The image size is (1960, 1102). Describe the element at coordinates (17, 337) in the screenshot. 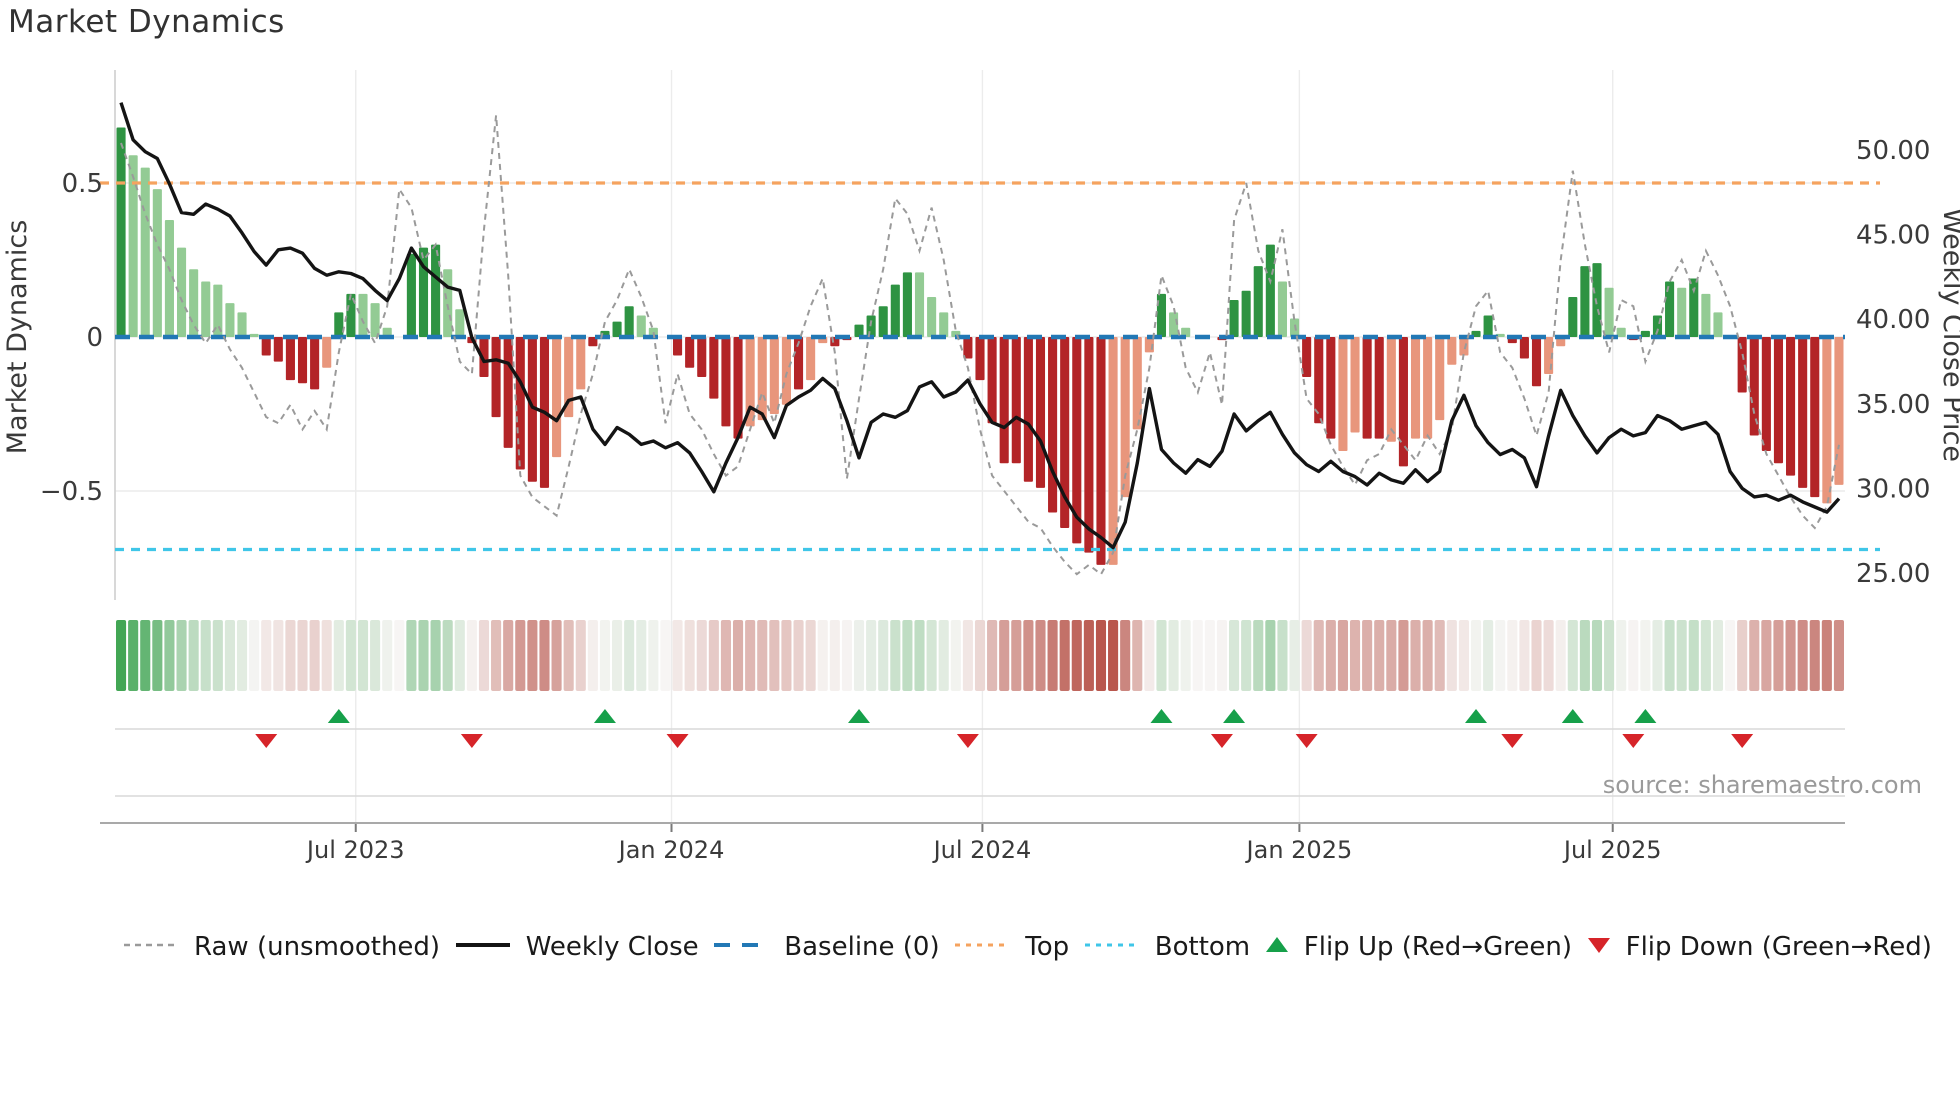

I see `left-axis-title: Market Dynamics` at that location.